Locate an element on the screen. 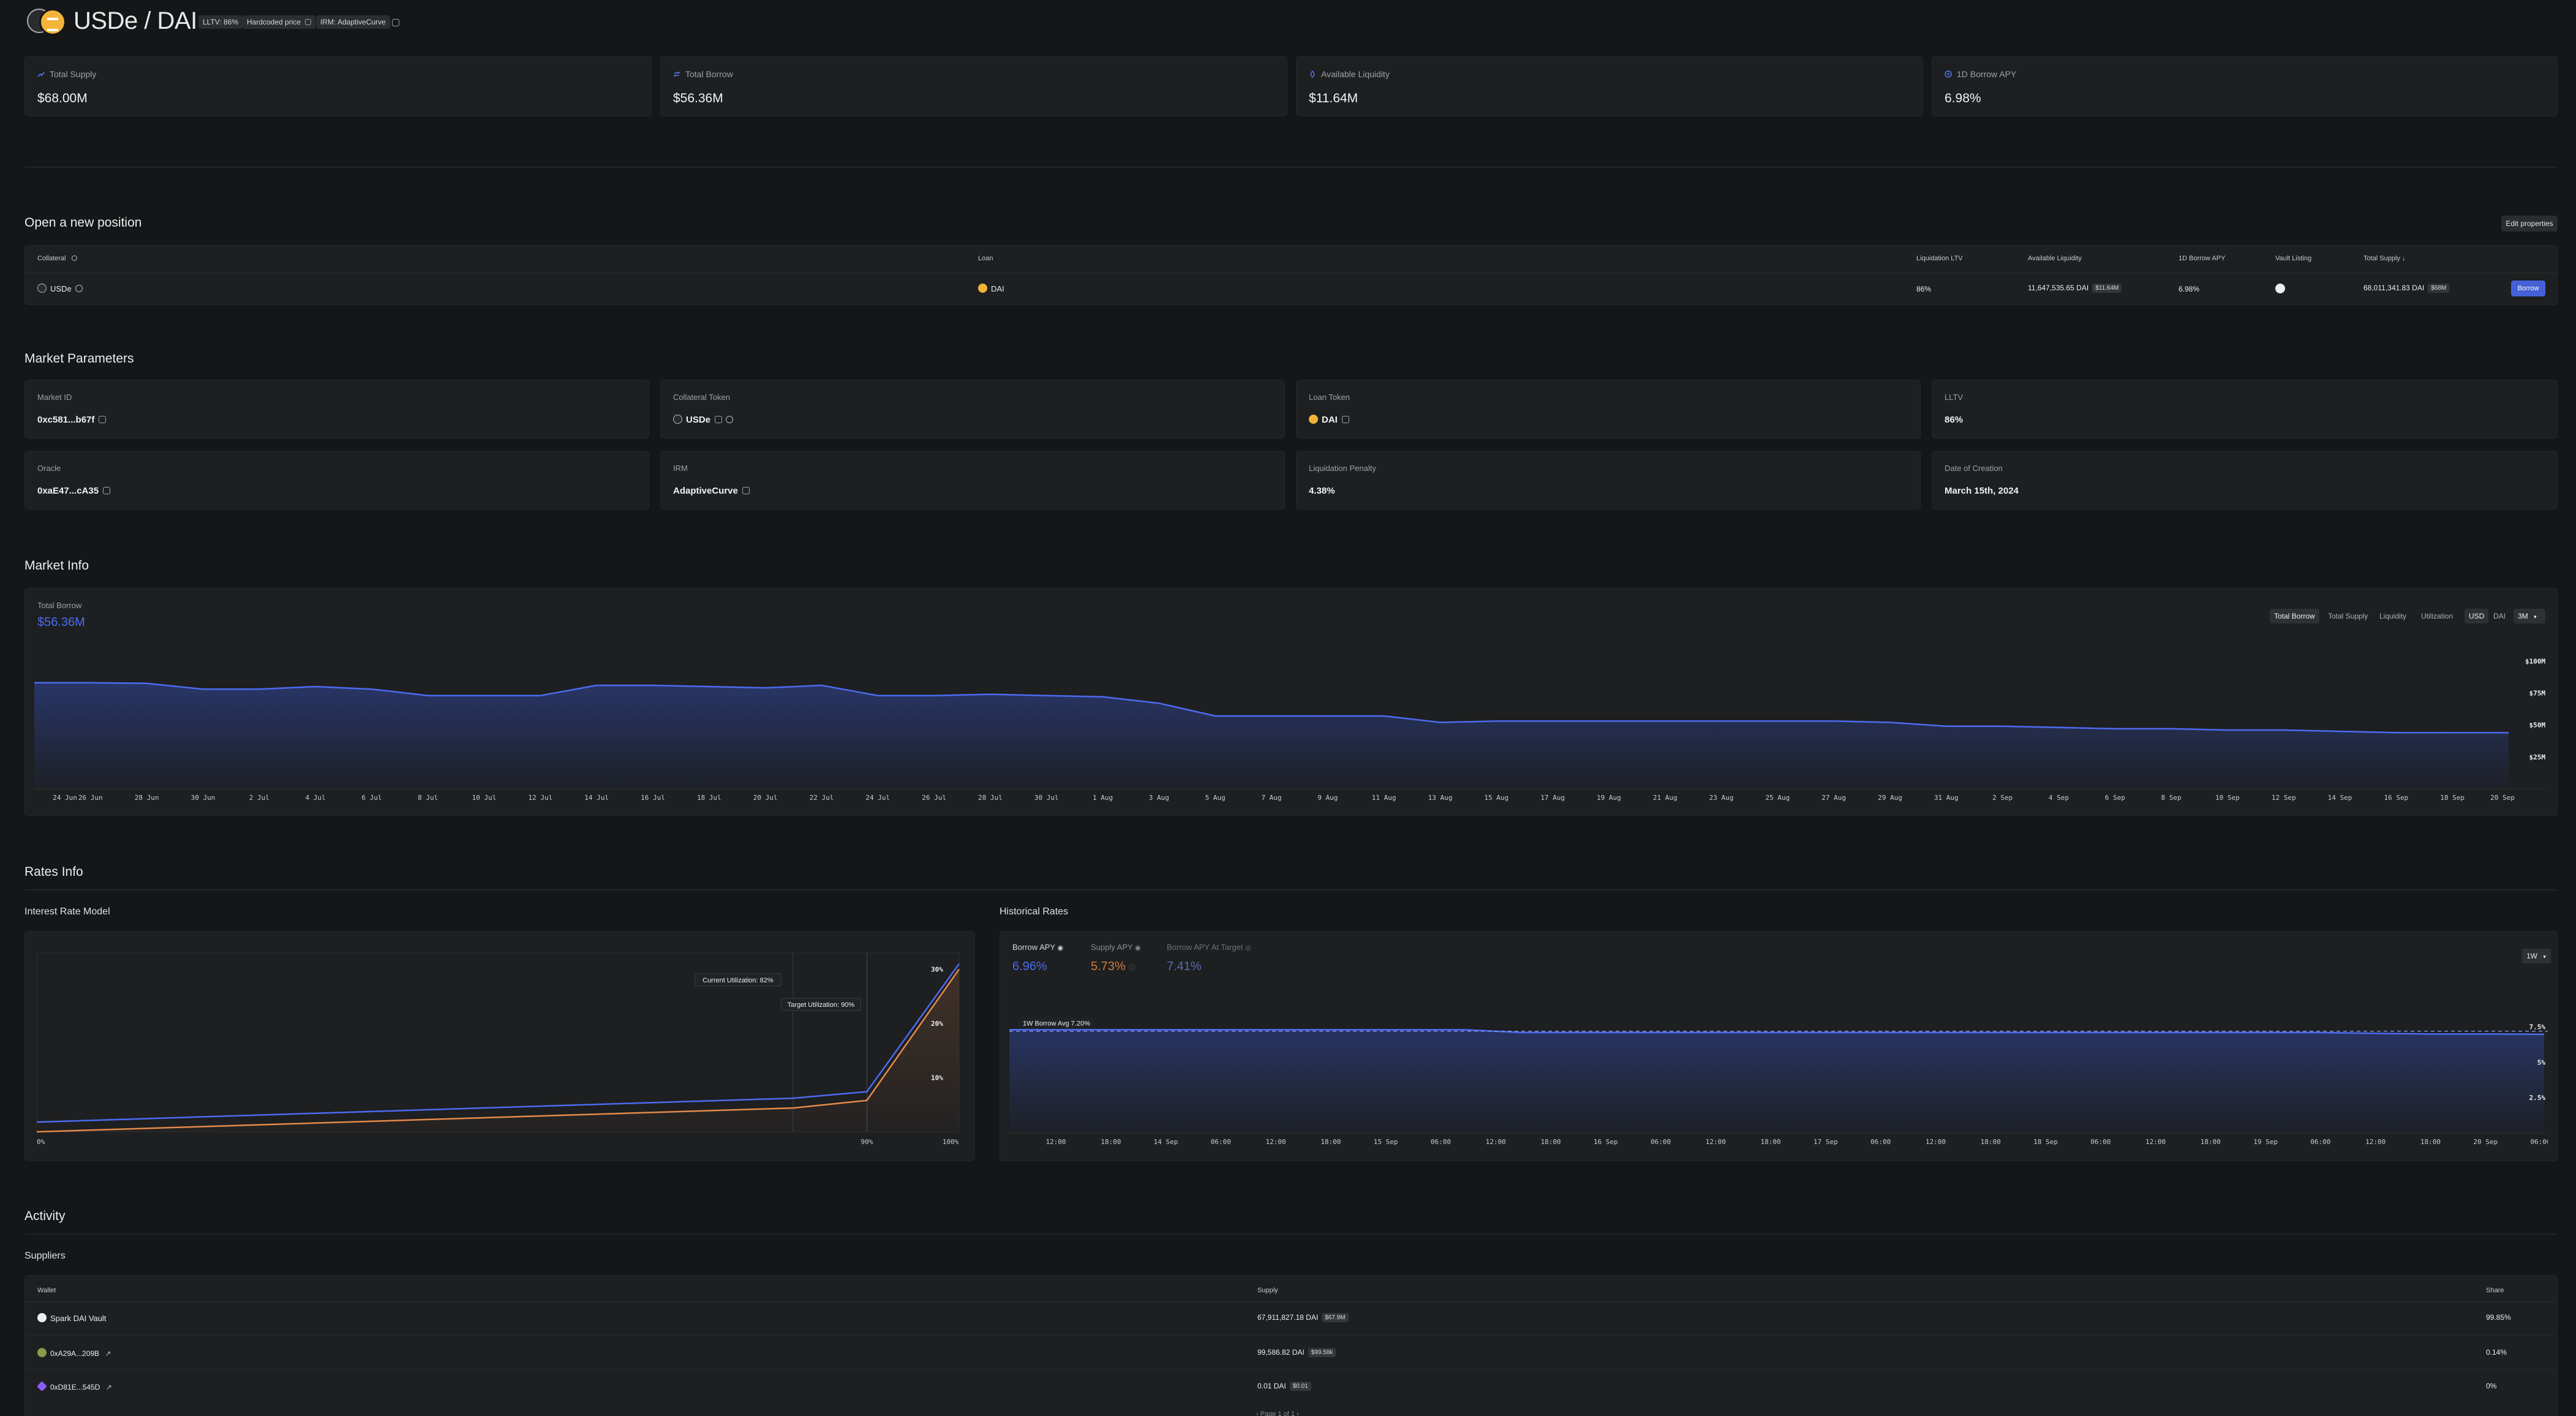 The width and height of the screenshot is (2576, 1416). y-tick-label: $100M is located at coordinates (2535, 661).